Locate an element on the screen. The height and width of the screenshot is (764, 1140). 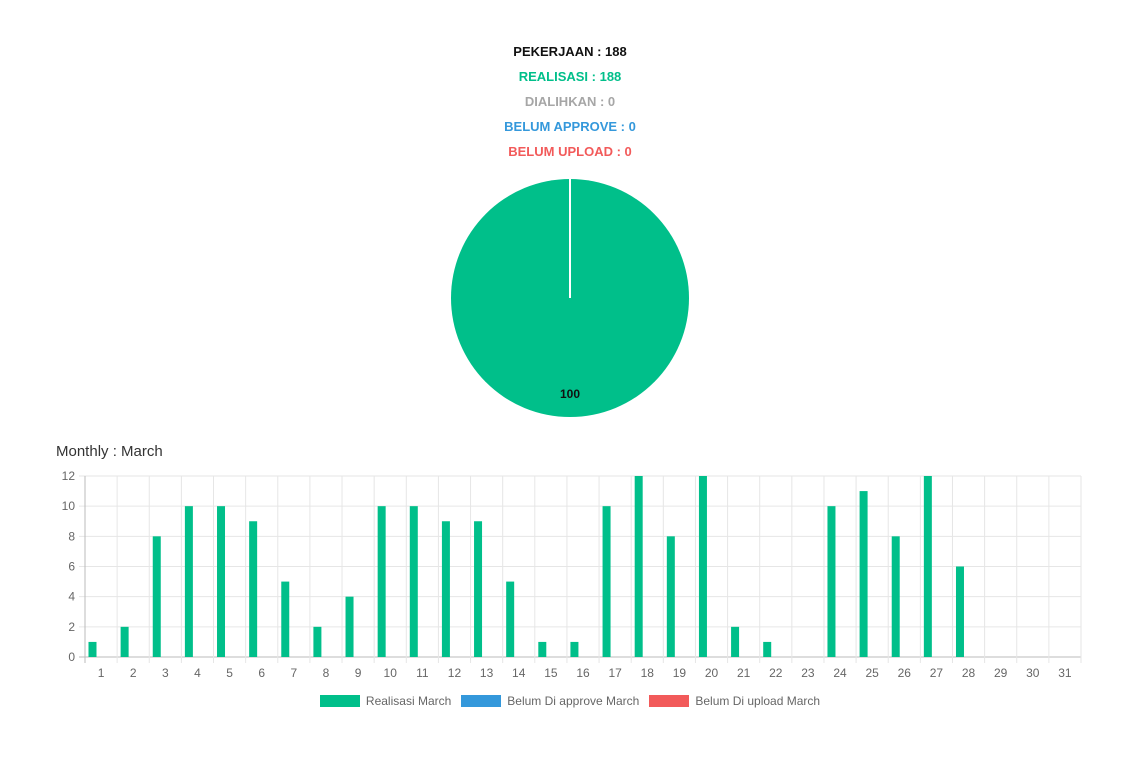
x-tick-label: 3 is located at coordinates (165, 673).